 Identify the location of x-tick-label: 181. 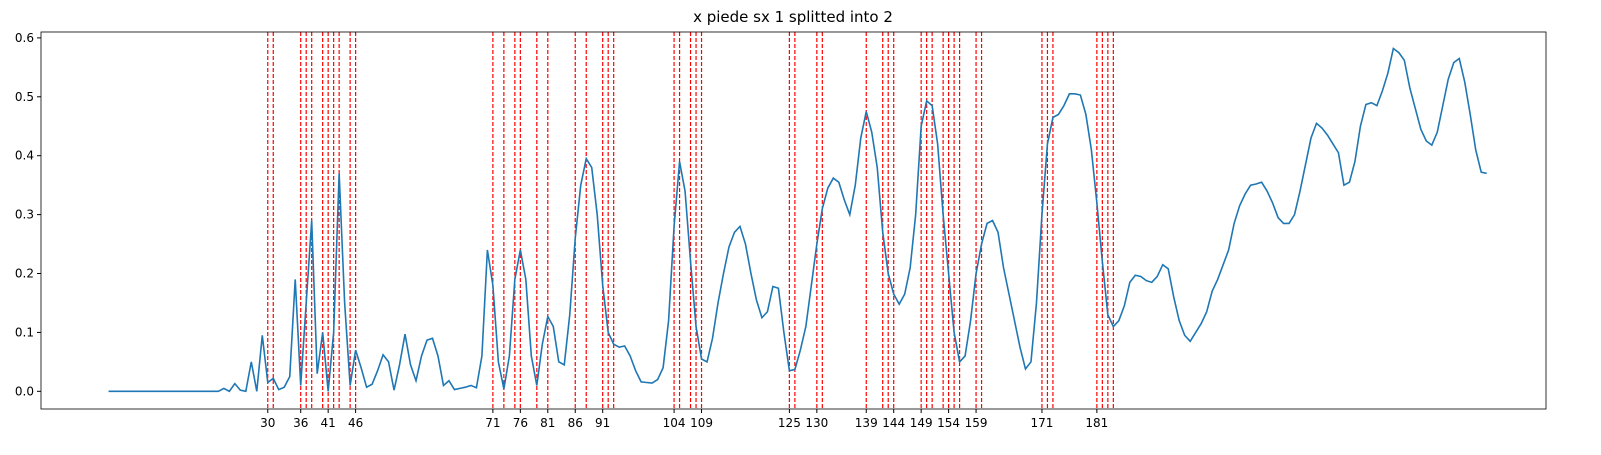
(1096, 423).